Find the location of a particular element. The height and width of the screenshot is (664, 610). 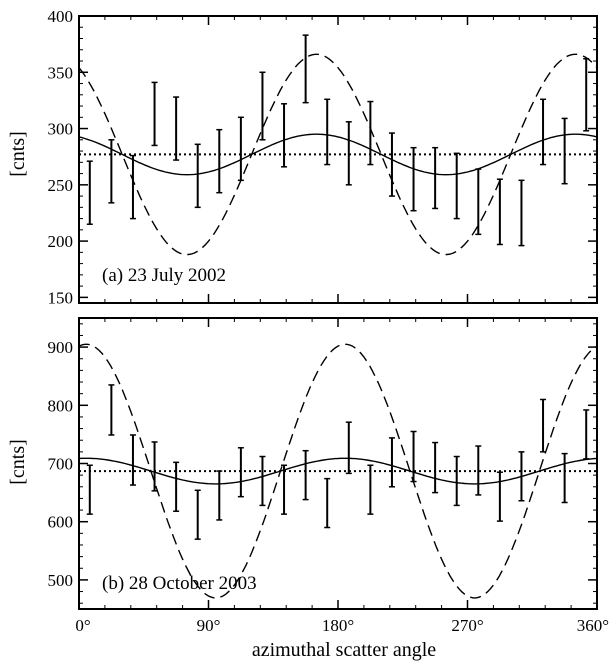

panel-b-y-tick-label: 600 is located at coordinates (61, 522).